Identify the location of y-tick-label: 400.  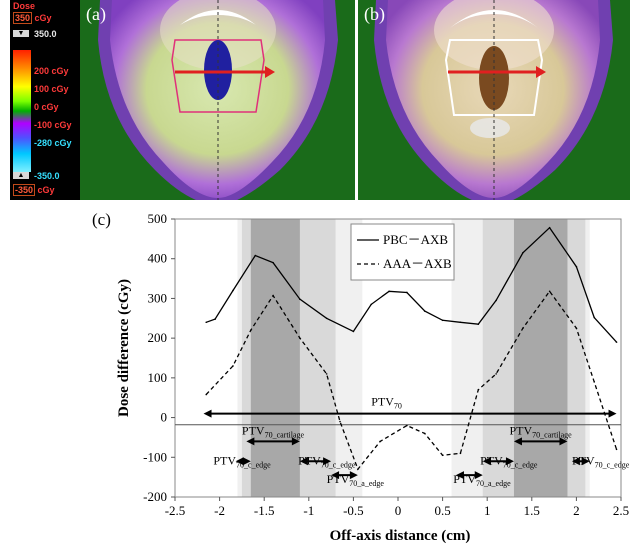
(158, 258).